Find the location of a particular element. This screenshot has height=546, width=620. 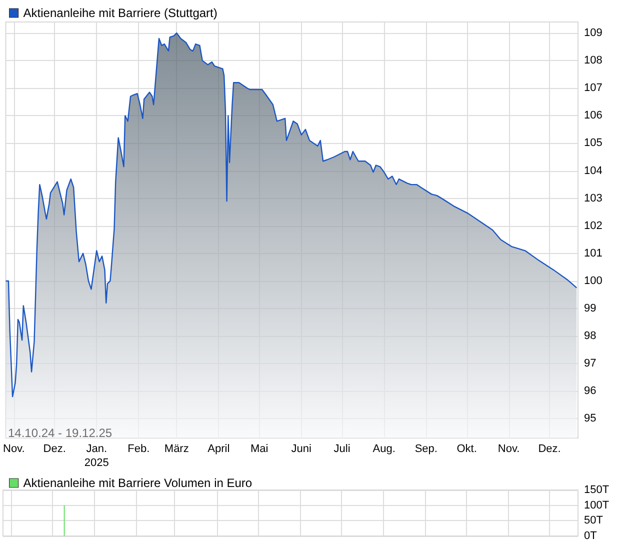

y-tick-label: 50T is located at coordinates (594, 520).